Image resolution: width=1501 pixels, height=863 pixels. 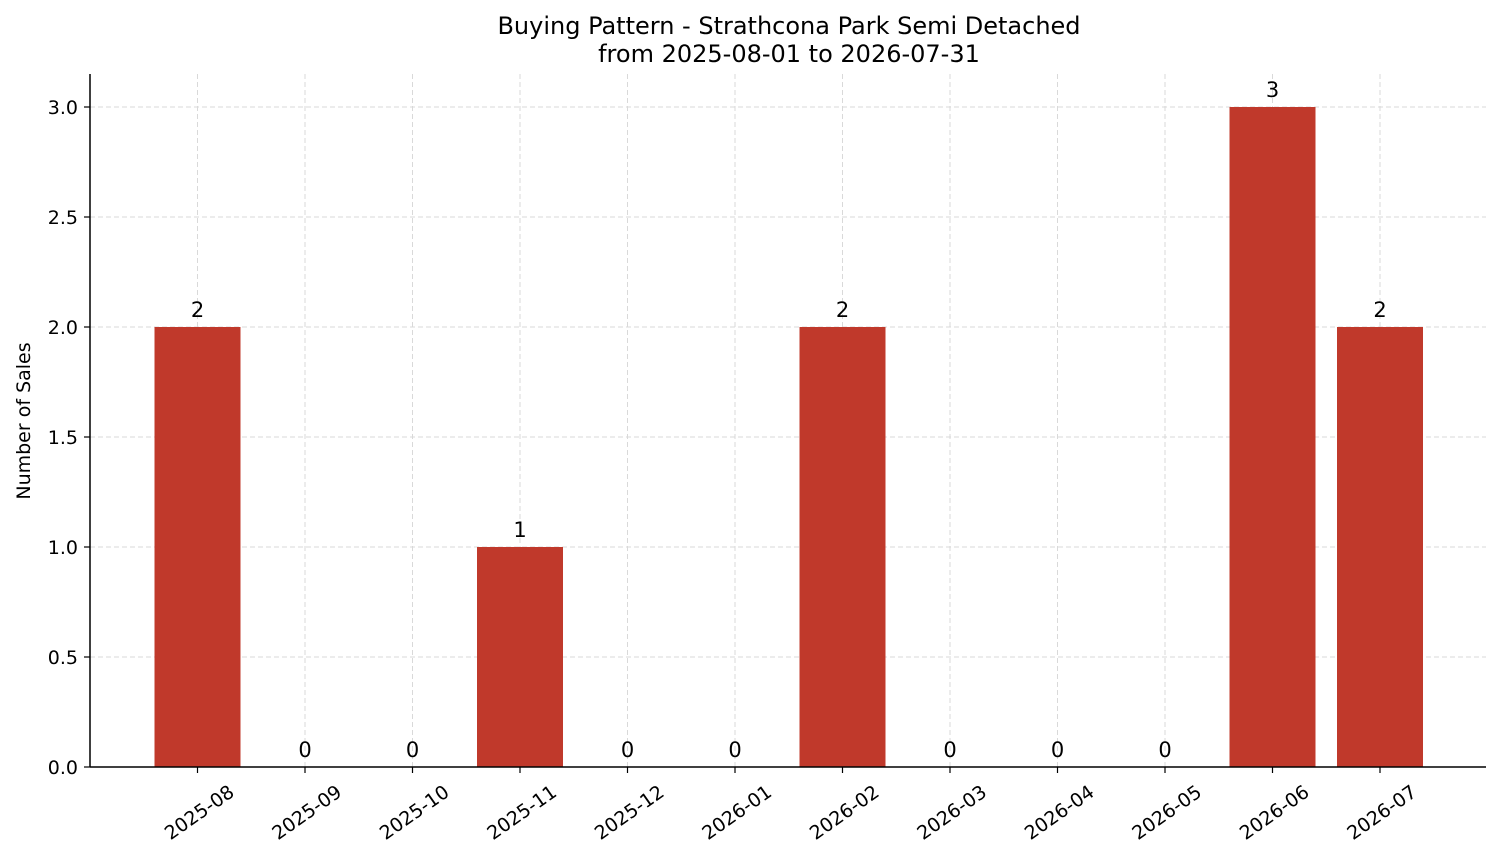 What do you see at coordinates (1167, 813) in the screenshot?
I see `x-tick-label: 2026-05` at bounding box center [1167, 813].